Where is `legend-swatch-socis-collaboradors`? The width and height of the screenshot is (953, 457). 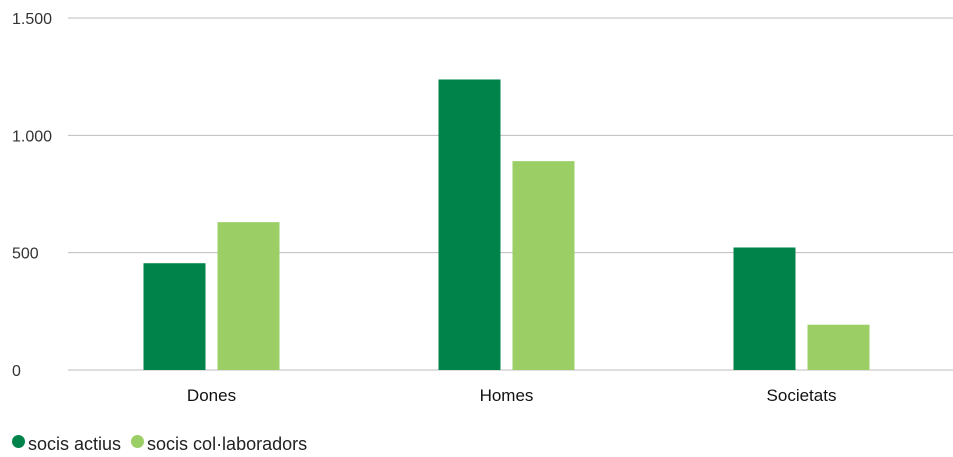
legend-swatch-socis-collaboradors is located at coordinates (138, 441).